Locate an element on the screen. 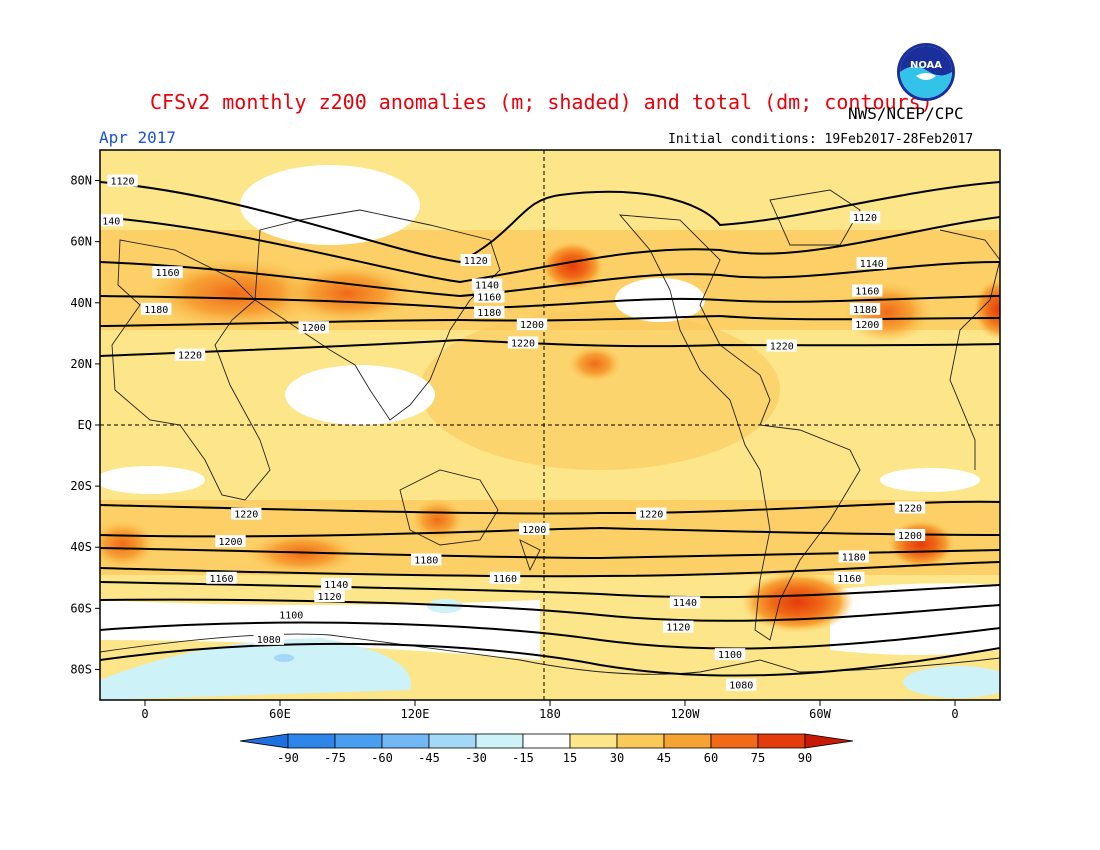  contour-label-14: 1160 is located at coordinates (867, 292).